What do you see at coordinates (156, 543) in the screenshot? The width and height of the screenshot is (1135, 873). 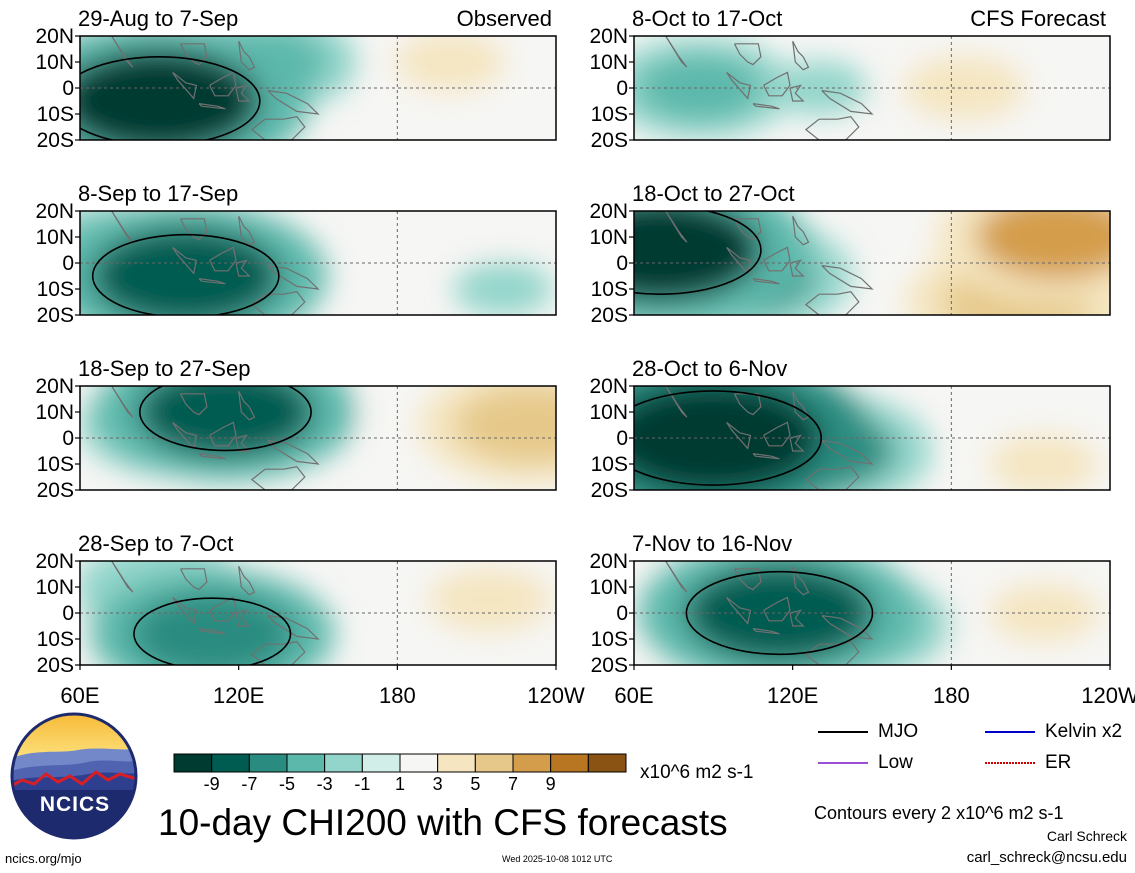 I see `panel-title-obs-4: 28-Sep to 7-Oct` at bounding box center [156, 543].